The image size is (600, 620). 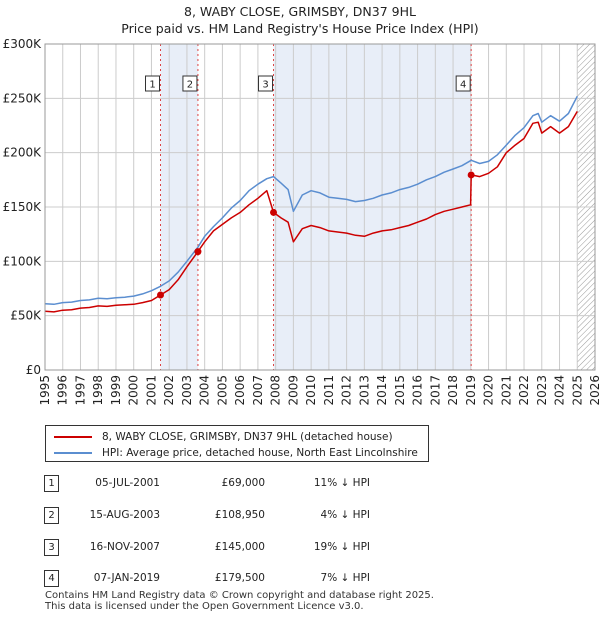 I want to click on x-tick-label: 1997, so click(x=80, y=390).